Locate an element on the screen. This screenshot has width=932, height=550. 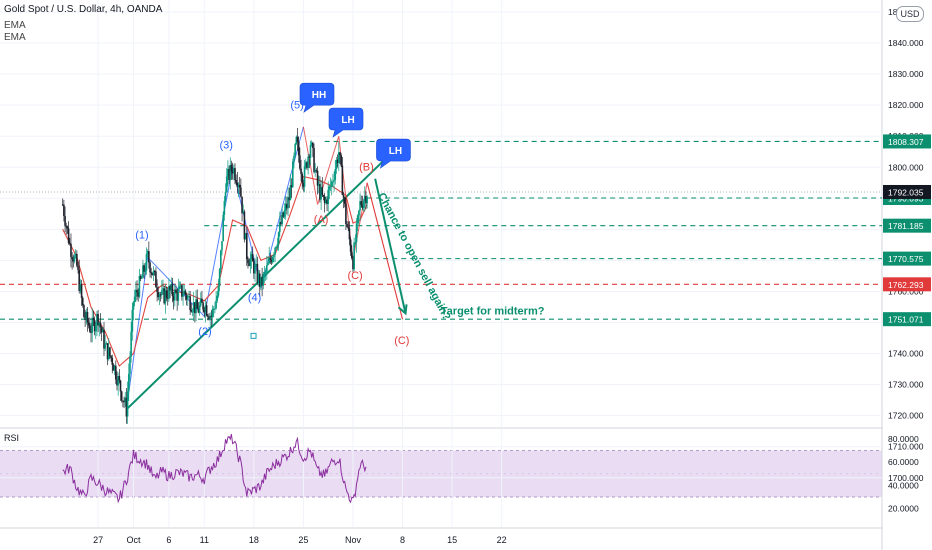
indicator-ema-1: EMA is located at coordinates (15, 25).